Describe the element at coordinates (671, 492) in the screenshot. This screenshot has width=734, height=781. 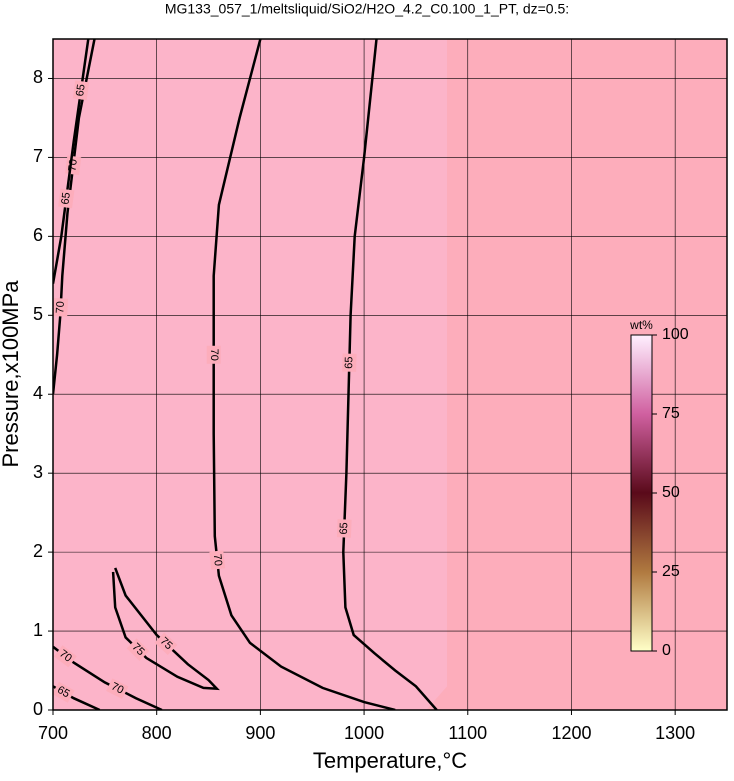
I see `colorbar-tick-label: 50` at that location.